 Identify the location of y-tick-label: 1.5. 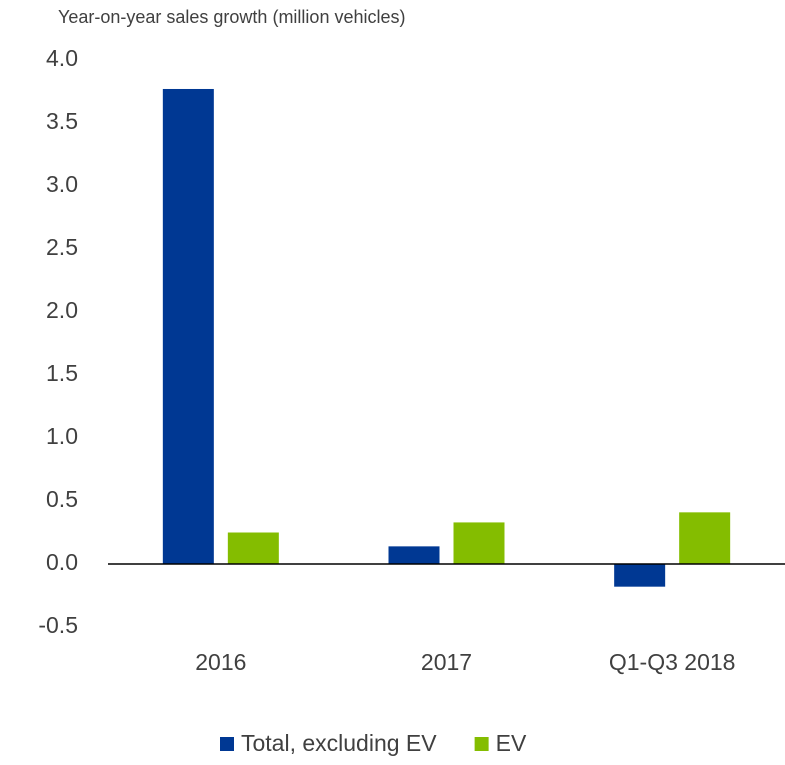
(62, 373).